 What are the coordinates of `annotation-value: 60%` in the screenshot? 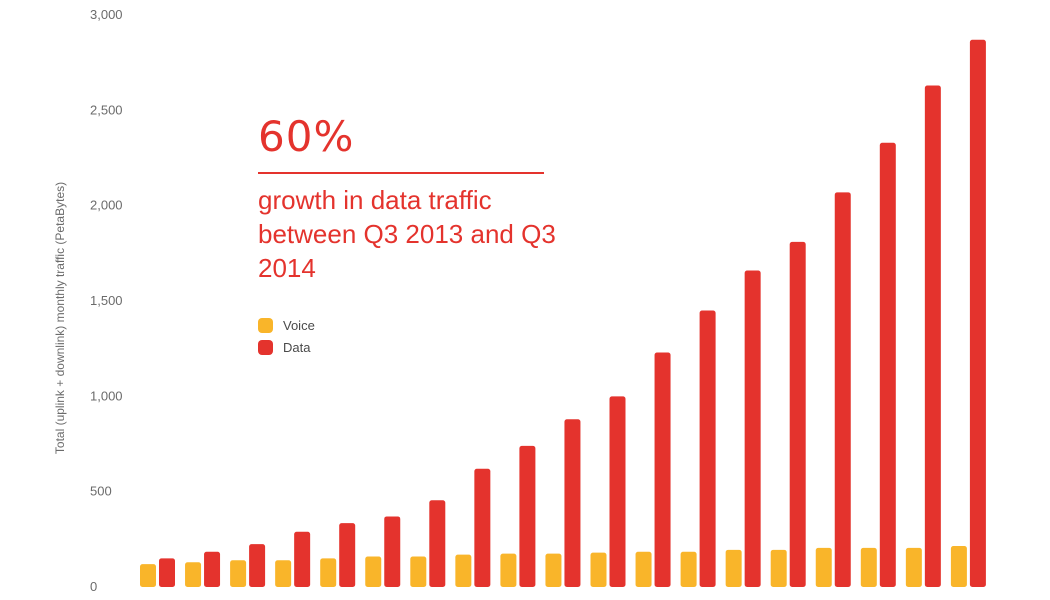 It's located at (306, 136).